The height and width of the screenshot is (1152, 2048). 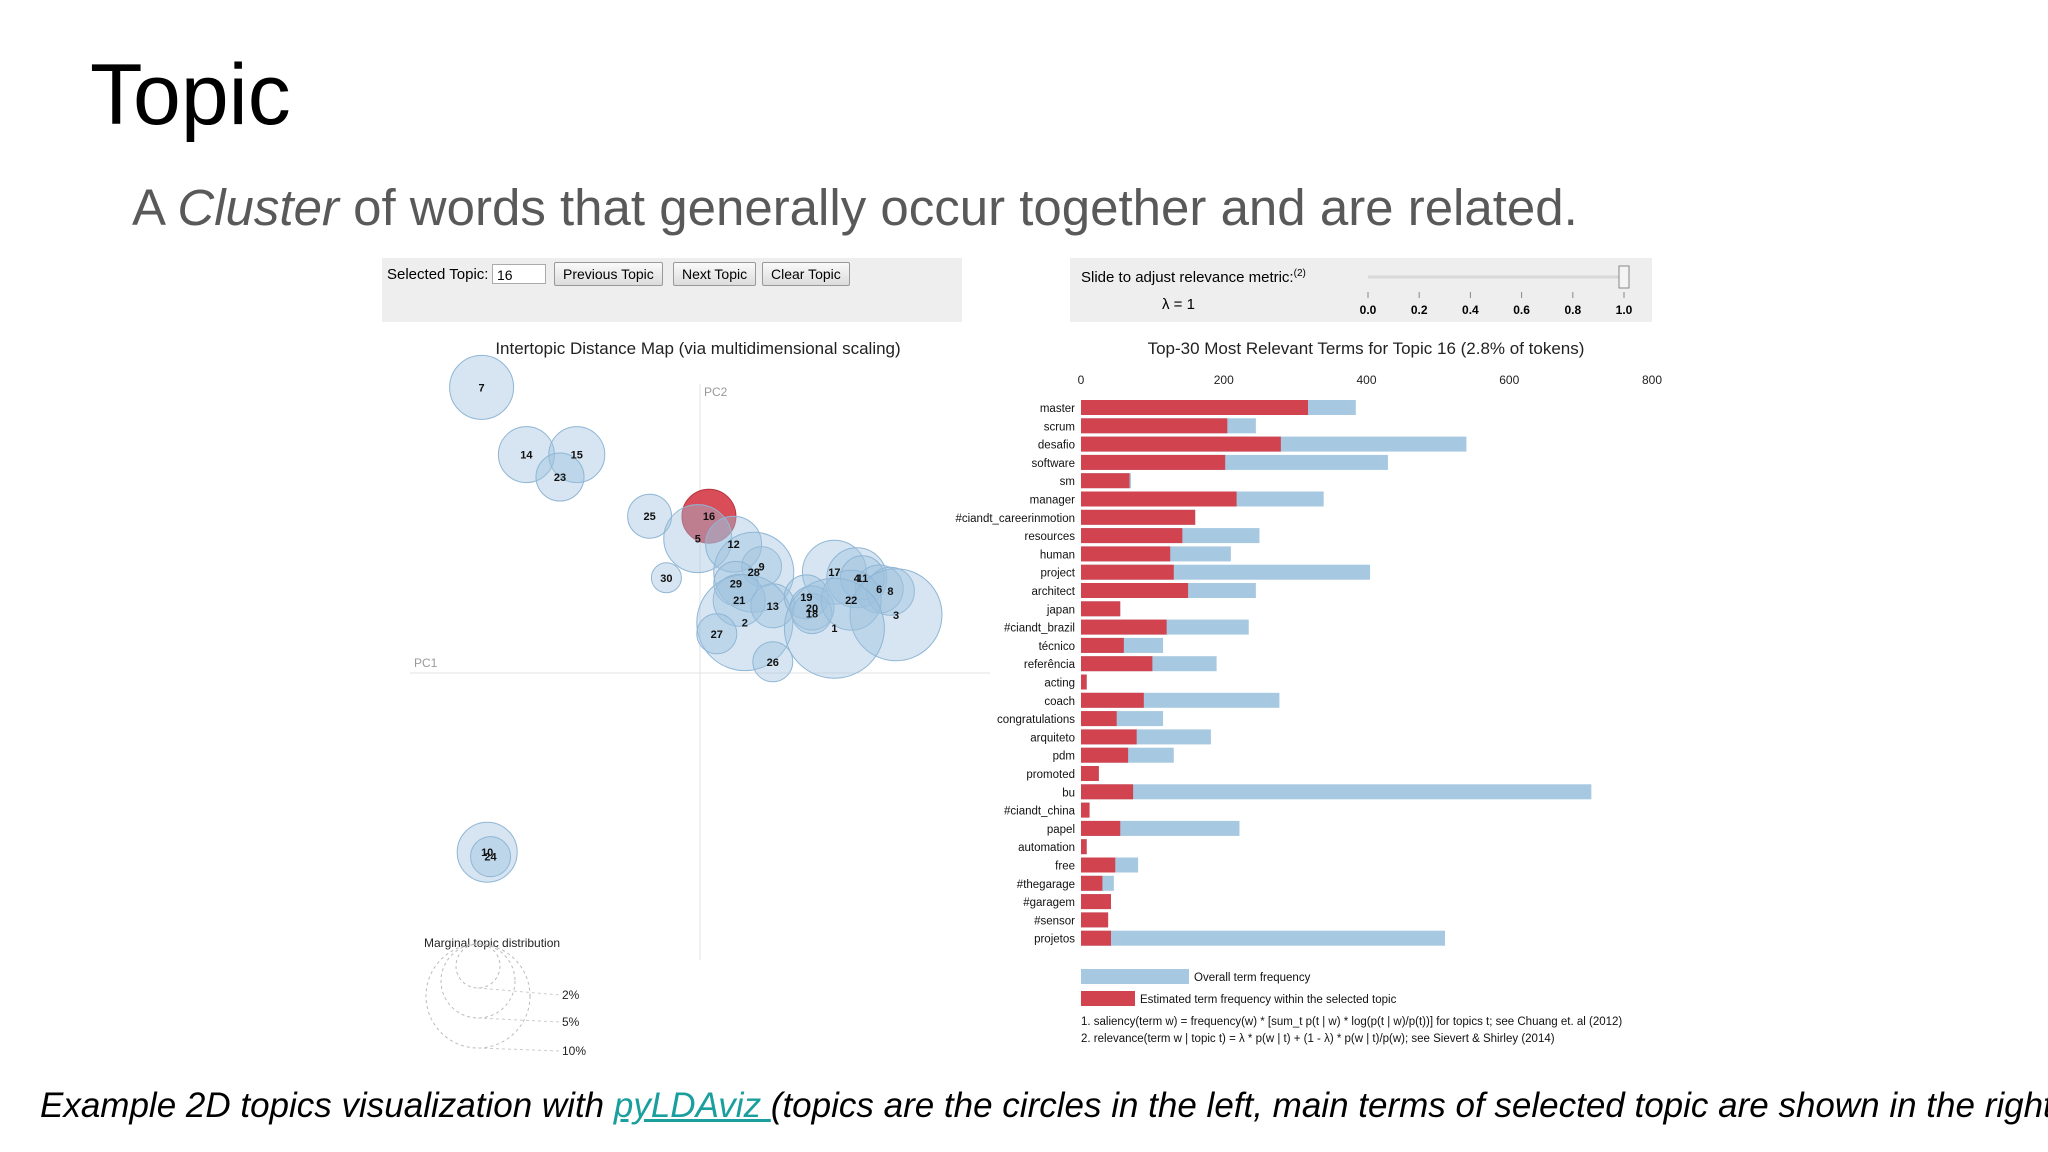 I want to click on term-label: free, so click(x=1065, y=867).